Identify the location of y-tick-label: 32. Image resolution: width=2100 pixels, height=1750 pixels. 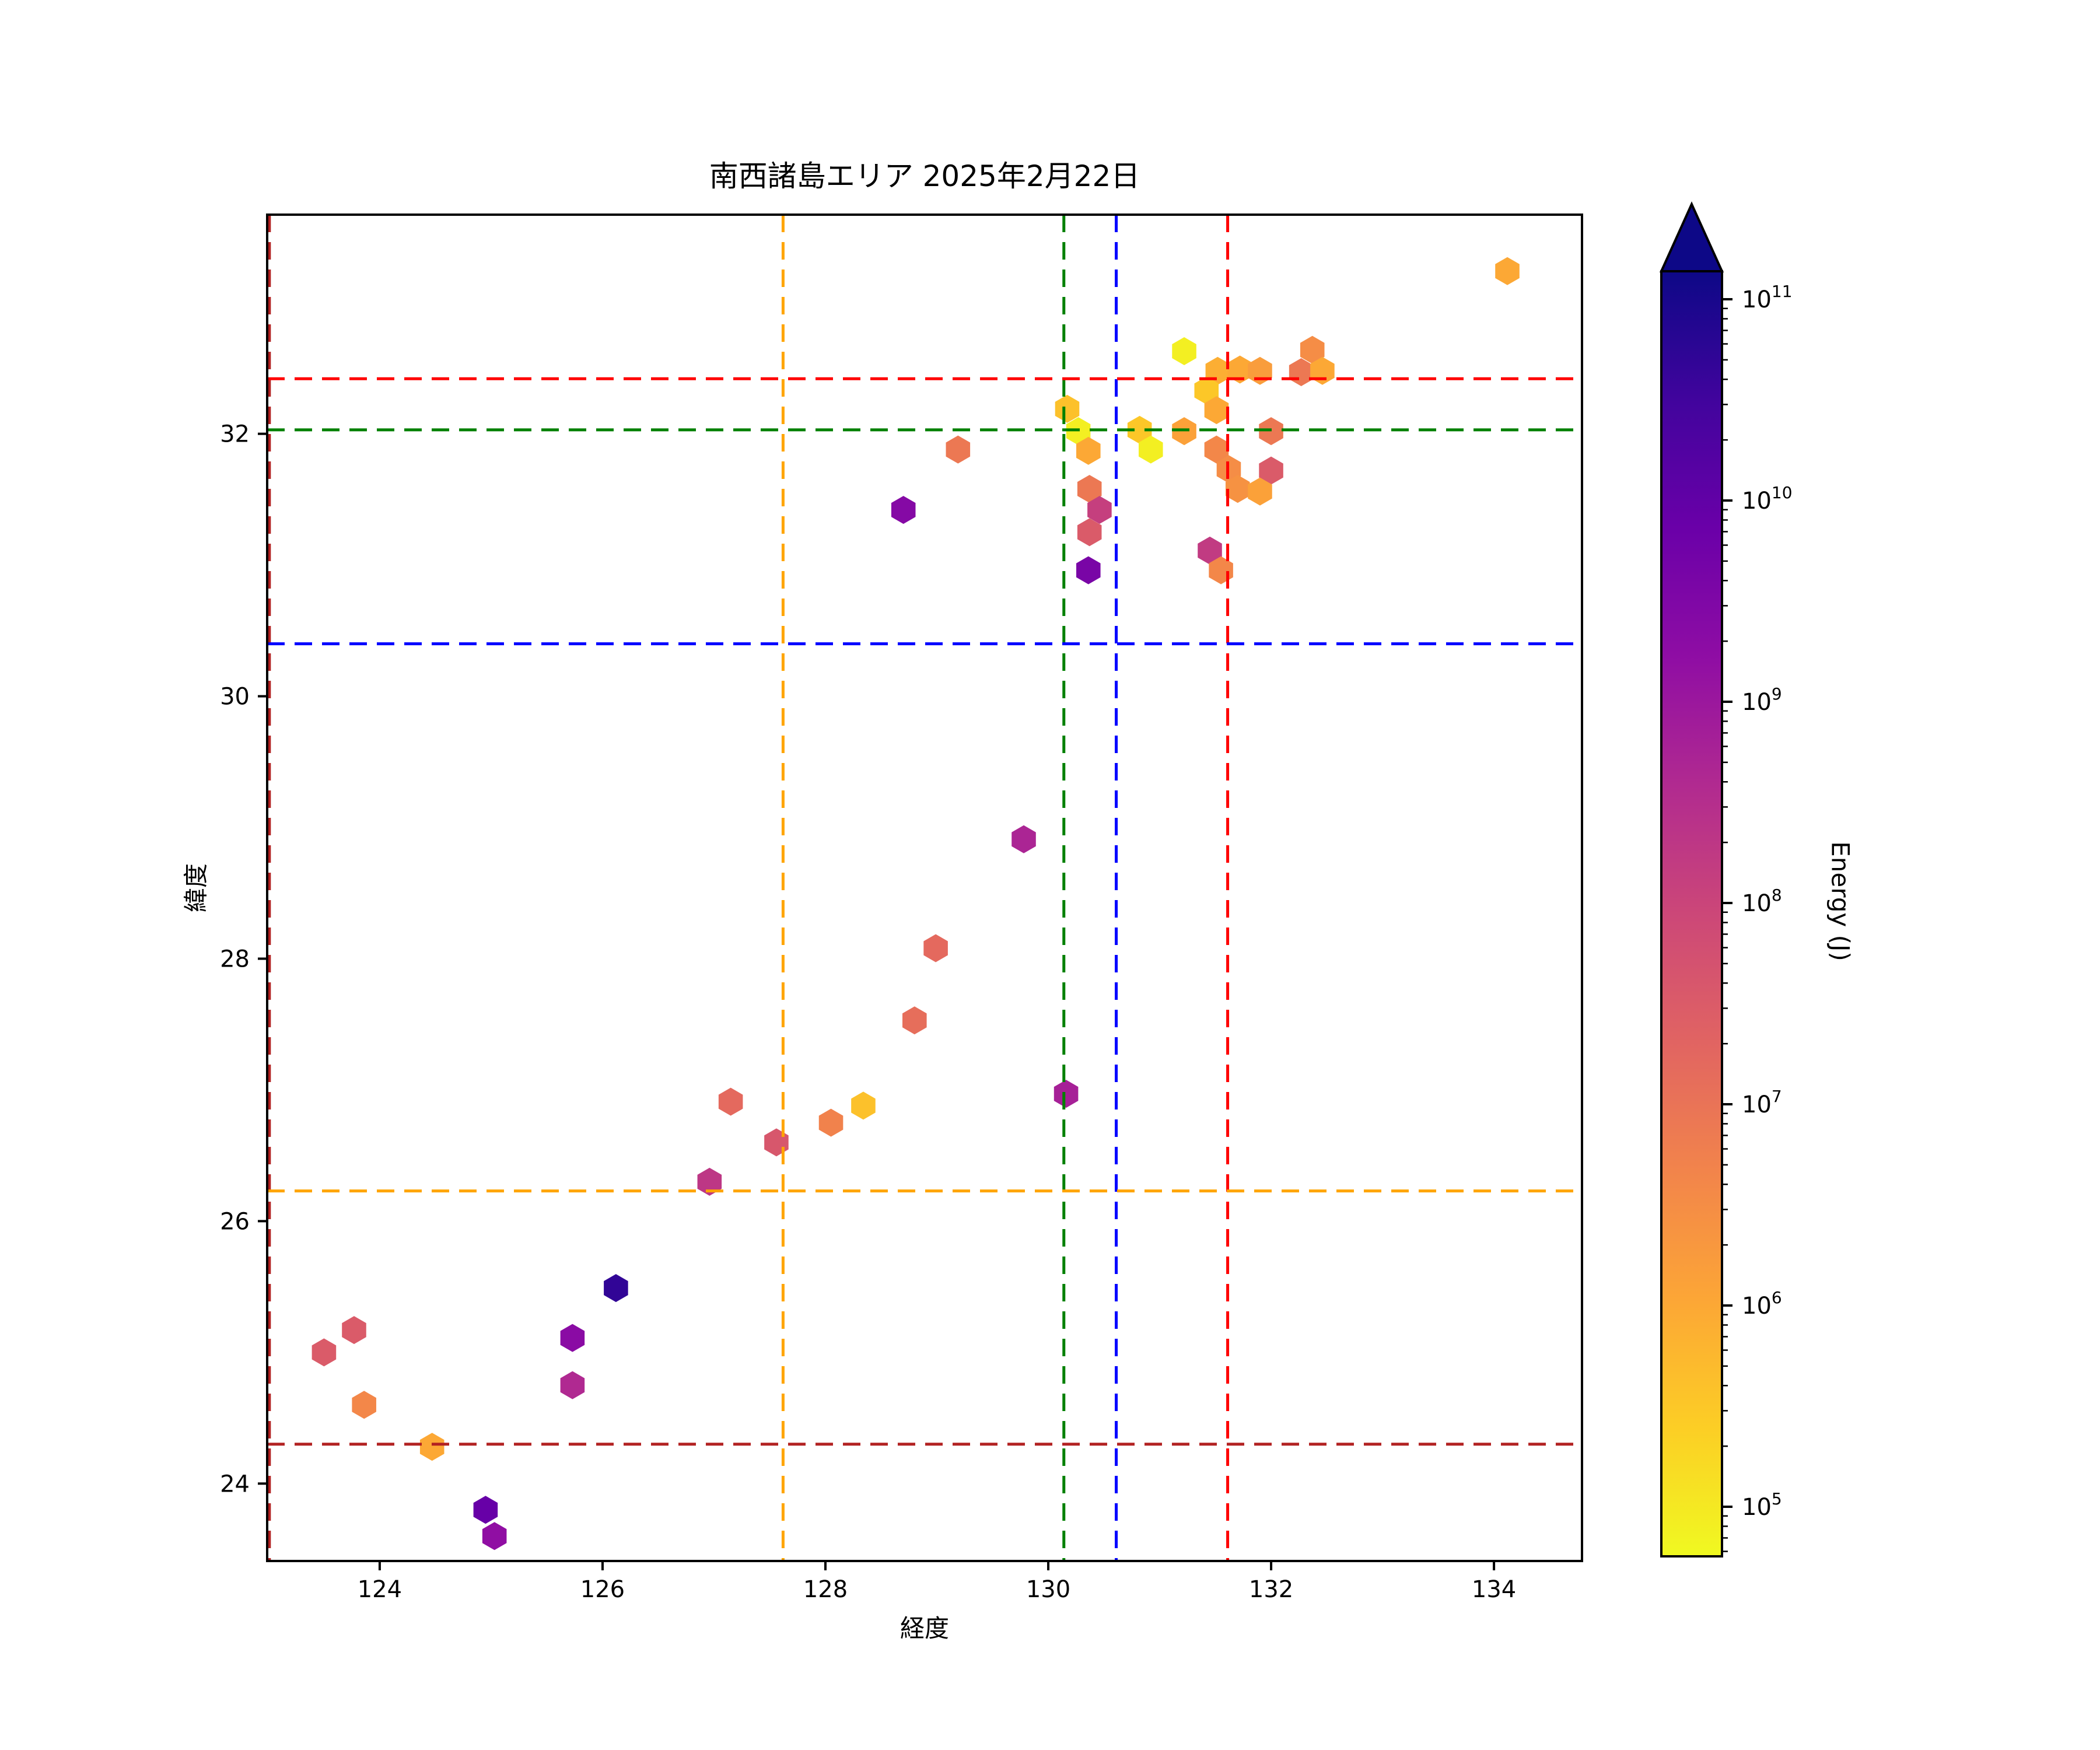
(235, 434).